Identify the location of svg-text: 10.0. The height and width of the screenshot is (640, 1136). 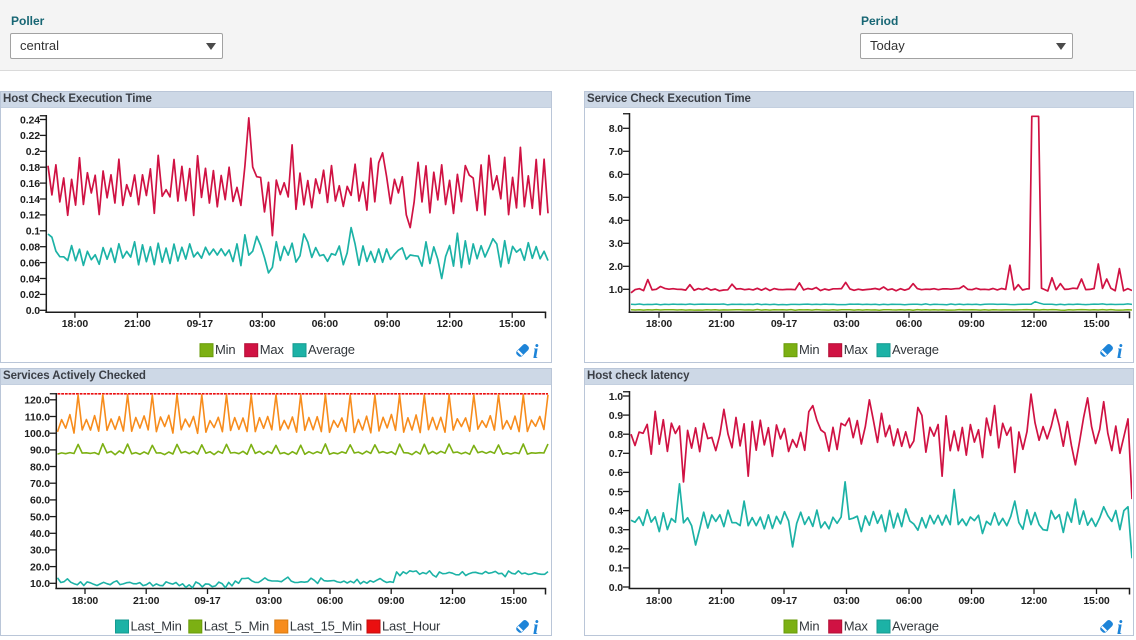
(40, 584).